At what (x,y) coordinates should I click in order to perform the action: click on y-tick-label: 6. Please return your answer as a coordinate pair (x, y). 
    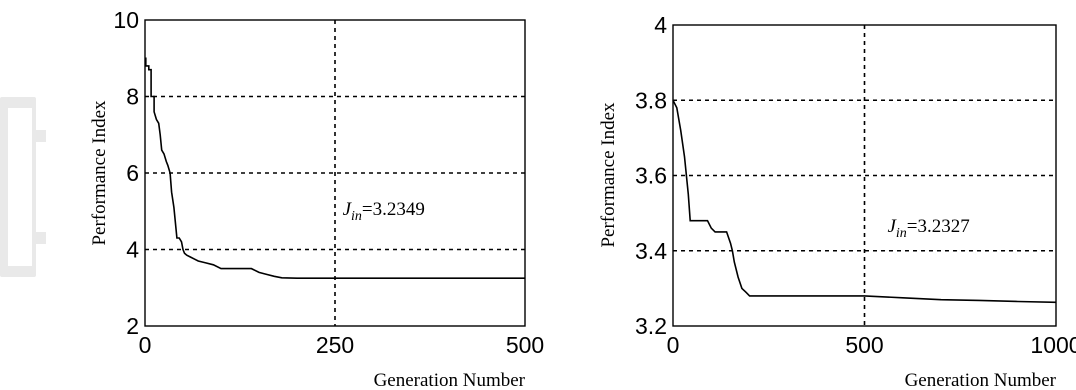
    Looking at the image, I should click on (132, 173).